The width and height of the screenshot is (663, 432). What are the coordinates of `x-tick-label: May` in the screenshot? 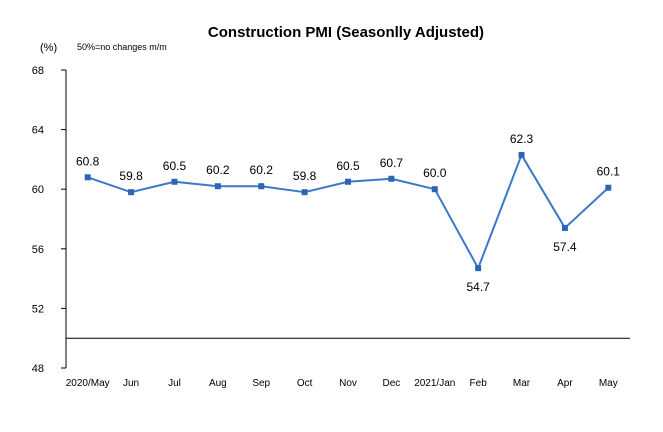 It's located at (608, 383).